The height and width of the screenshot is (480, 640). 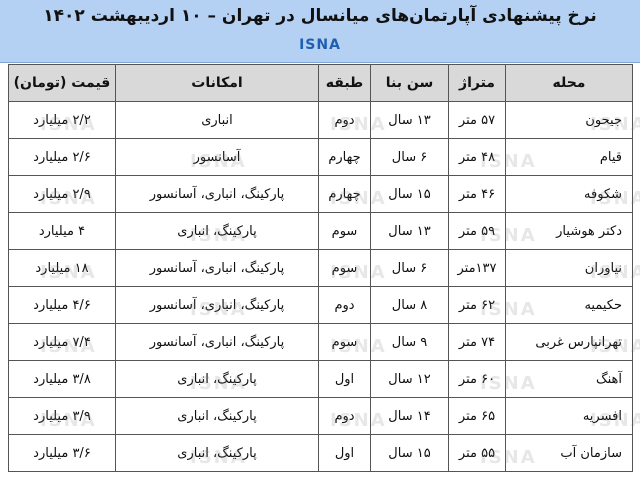 What do you see at coordinates (217, 120) in the screenshot?
I see `table-cell: انباری` at bounding box center [217, 120].